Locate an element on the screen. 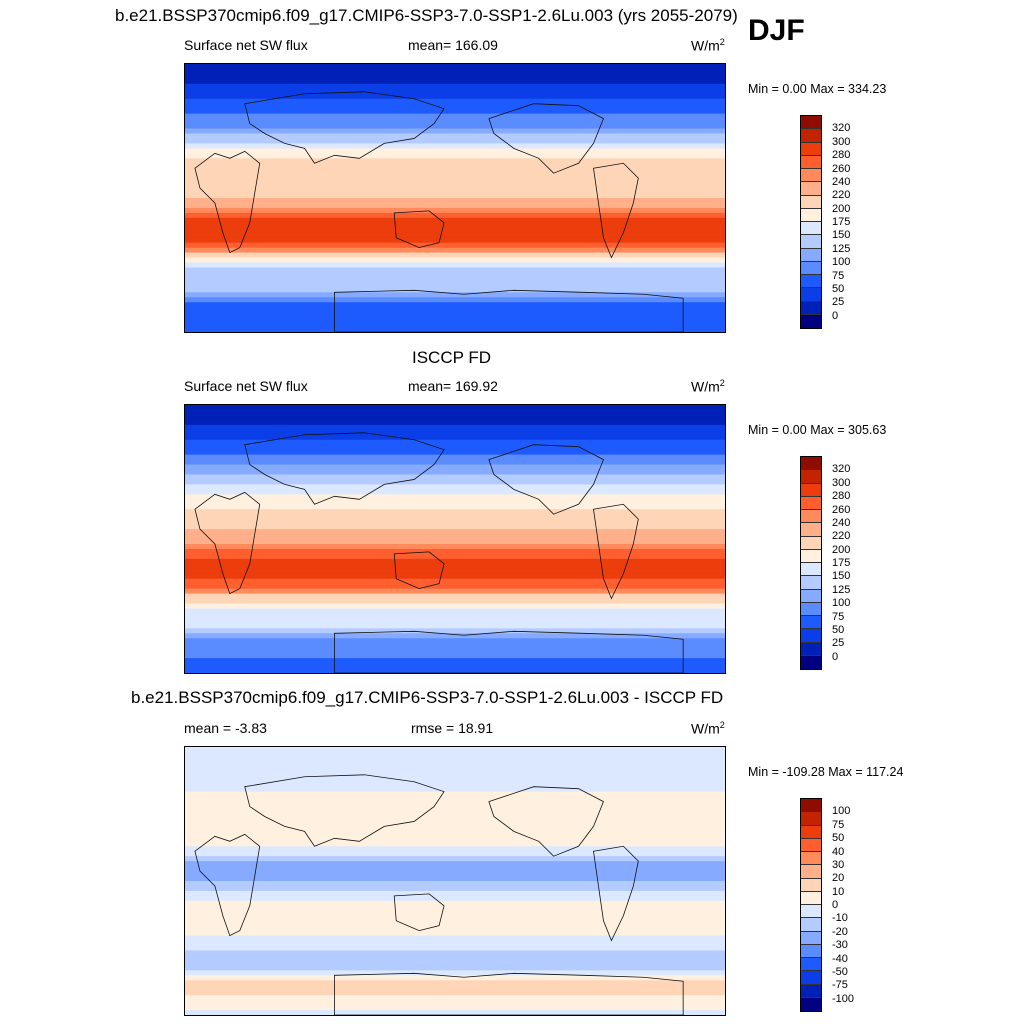 The width and height of the screenshot is (1024, 1024). panel3-units: W/m2 is located at coordinates (708, 728).